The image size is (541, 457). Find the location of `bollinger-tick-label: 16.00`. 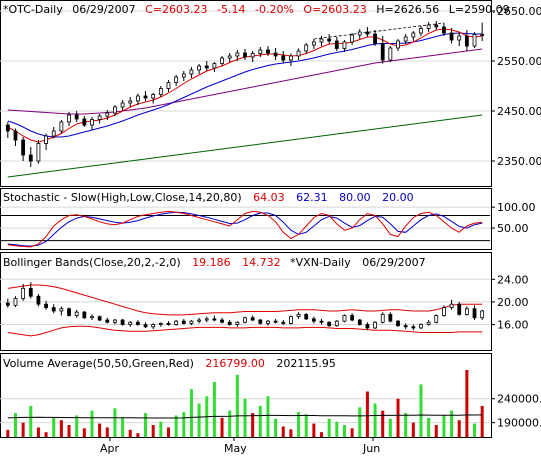

bollinger-tick-label: 16.00 is located at coordinates (513, 325).